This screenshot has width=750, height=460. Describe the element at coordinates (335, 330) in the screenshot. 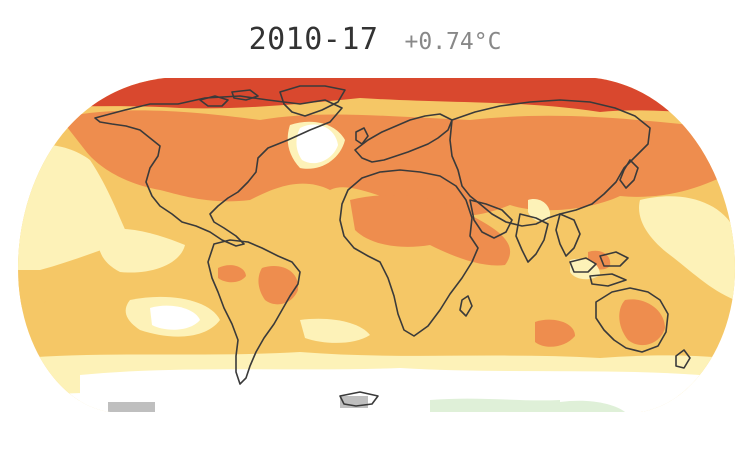

I see `south-atlantic-mild` at that location.